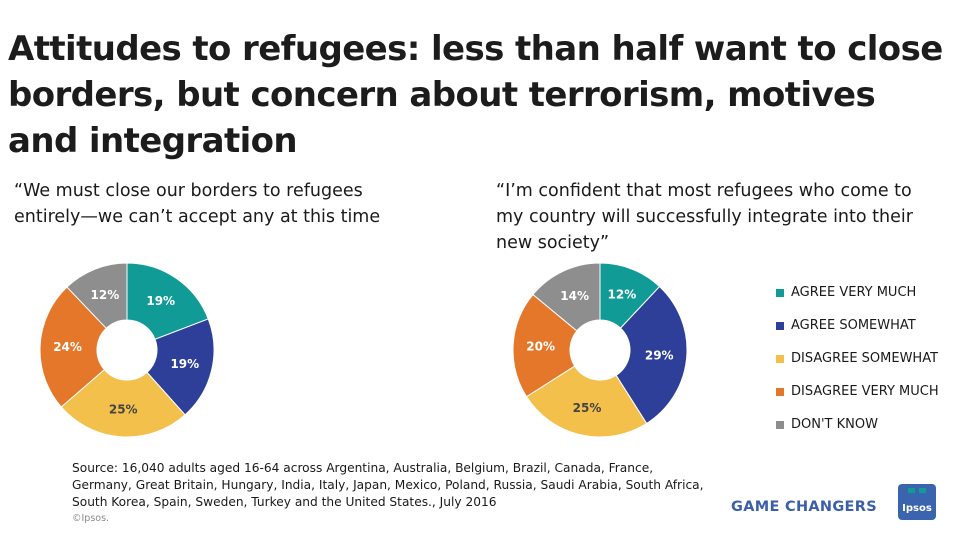 The width and height of the screenshot is (960, 540). Describe the element at coordinates (91, 518) in the screenshot. I see `copyright-notice: ©Ipsos.` at that location.